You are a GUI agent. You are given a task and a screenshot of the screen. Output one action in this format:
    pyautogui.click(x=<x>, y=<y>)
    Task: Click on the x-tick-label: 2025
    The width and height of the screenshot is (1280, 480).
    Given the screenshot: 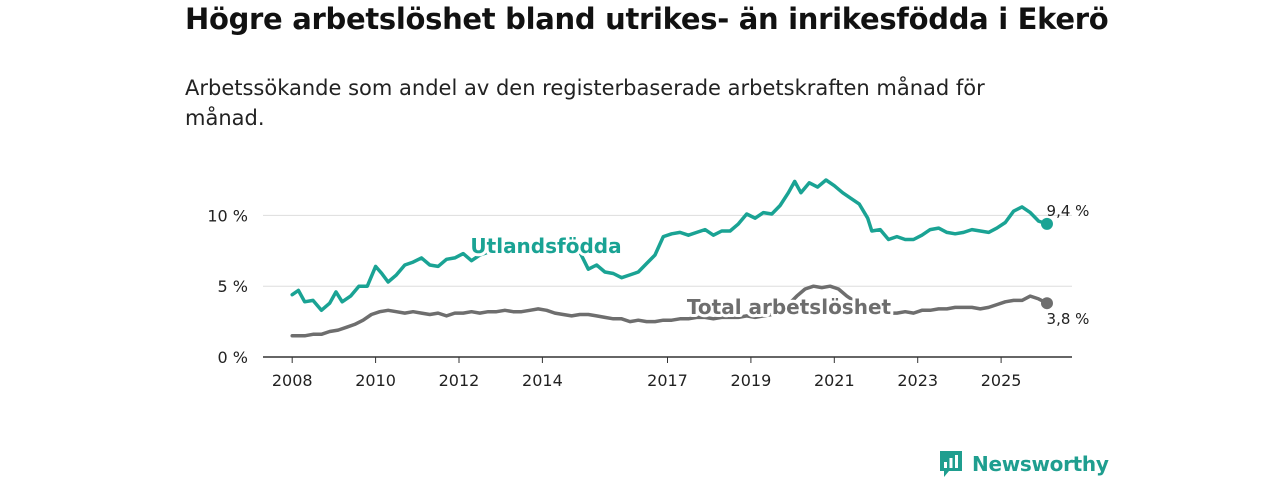 What is the action you would take?
    pyautogui.click(x=1001, y=380)
    